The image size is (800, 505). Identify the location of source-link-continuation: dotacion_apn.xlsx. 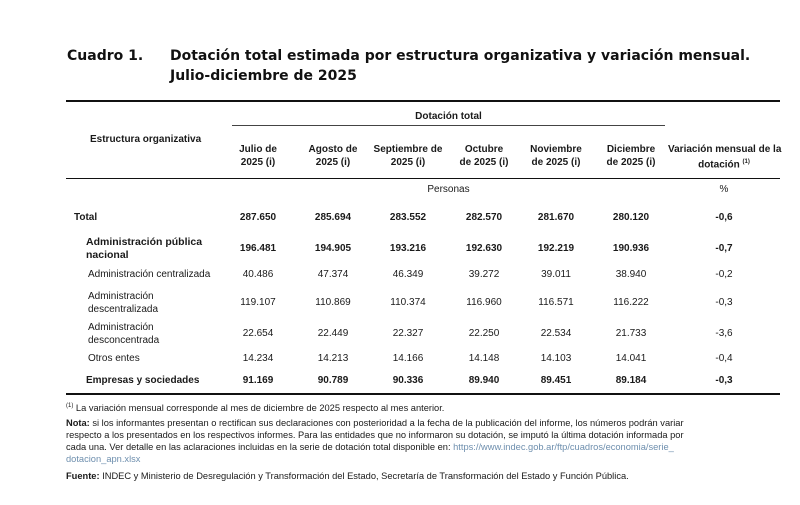
(103, 459).